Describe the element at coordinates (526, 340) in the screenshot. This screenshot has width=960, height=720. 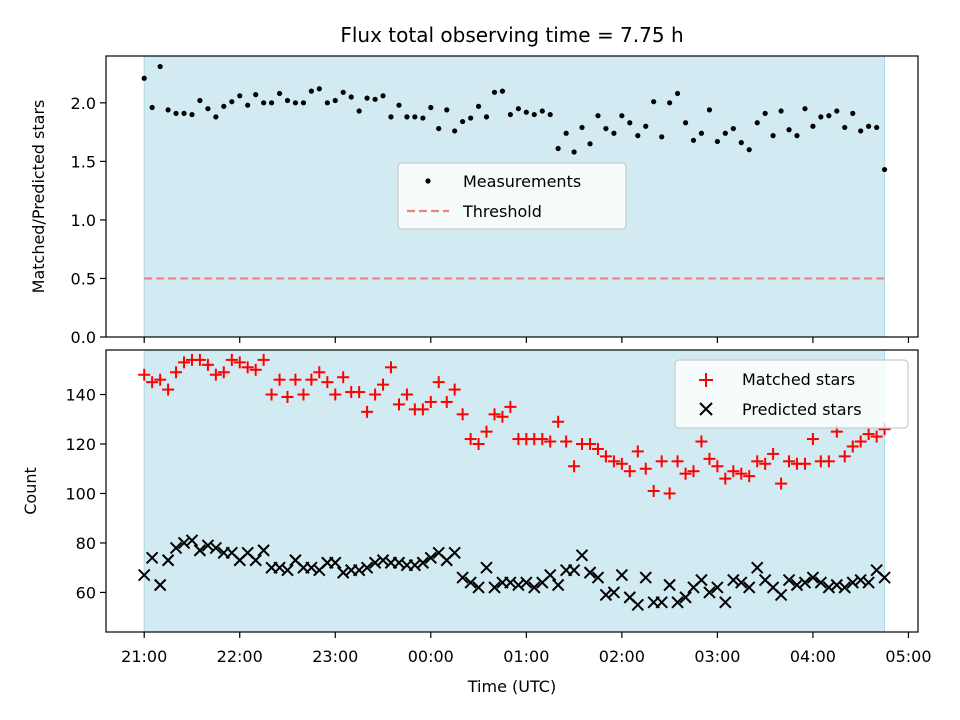
I see `top-x-ticks` at that location.